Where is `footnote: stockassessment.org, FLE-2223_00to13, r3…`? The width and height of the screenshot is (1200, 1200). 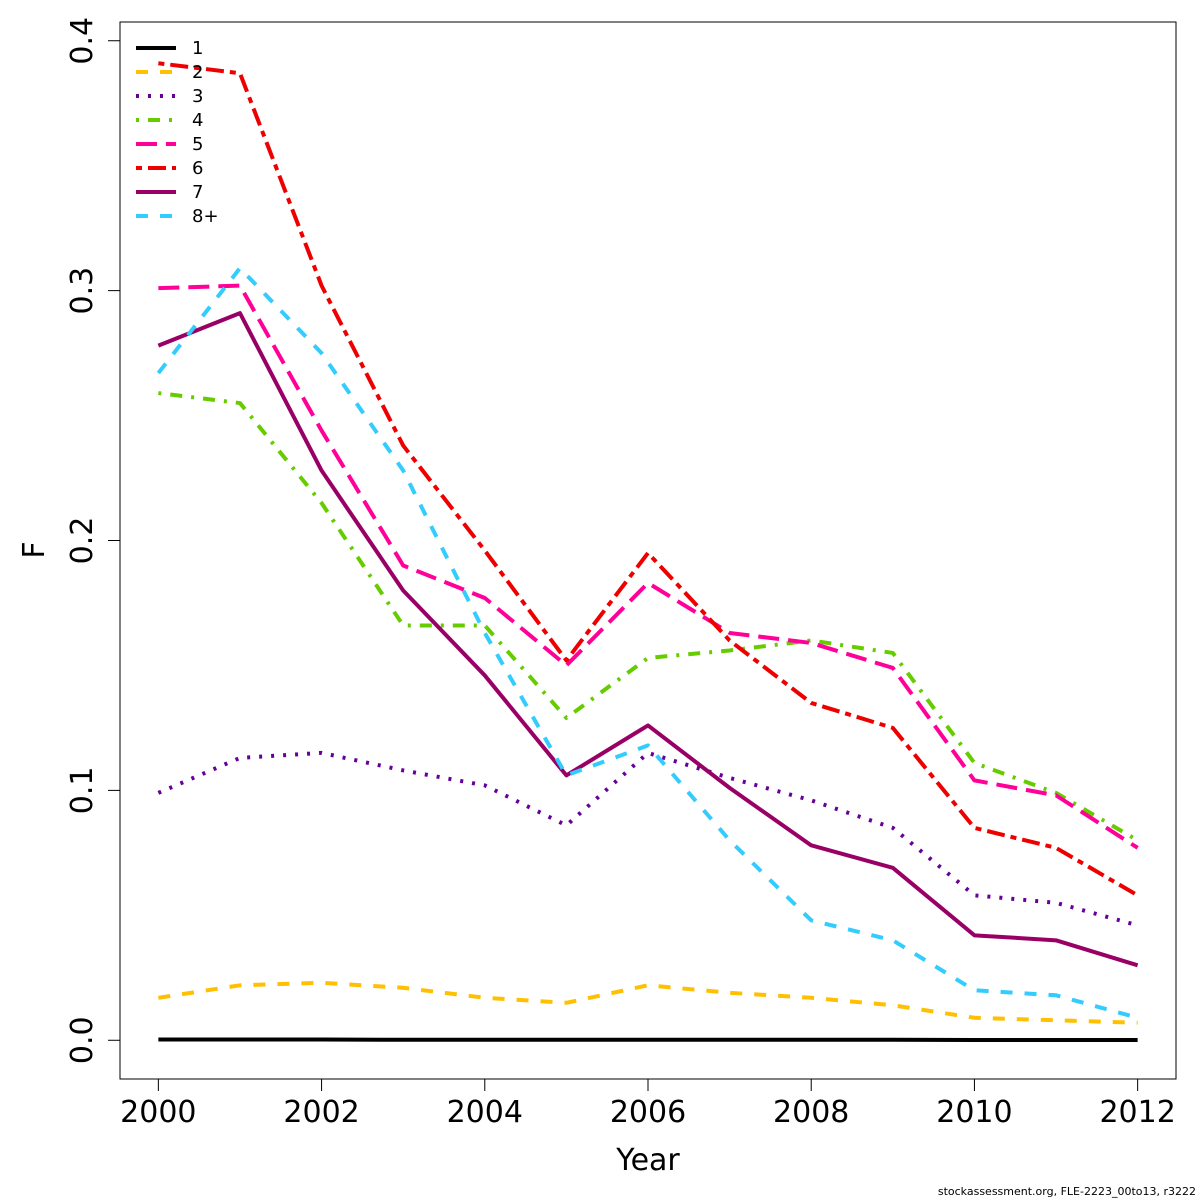 footnote: stockassessment.org, FLE-2223_00to13, r3… is located at coordinates (1066, 1191).